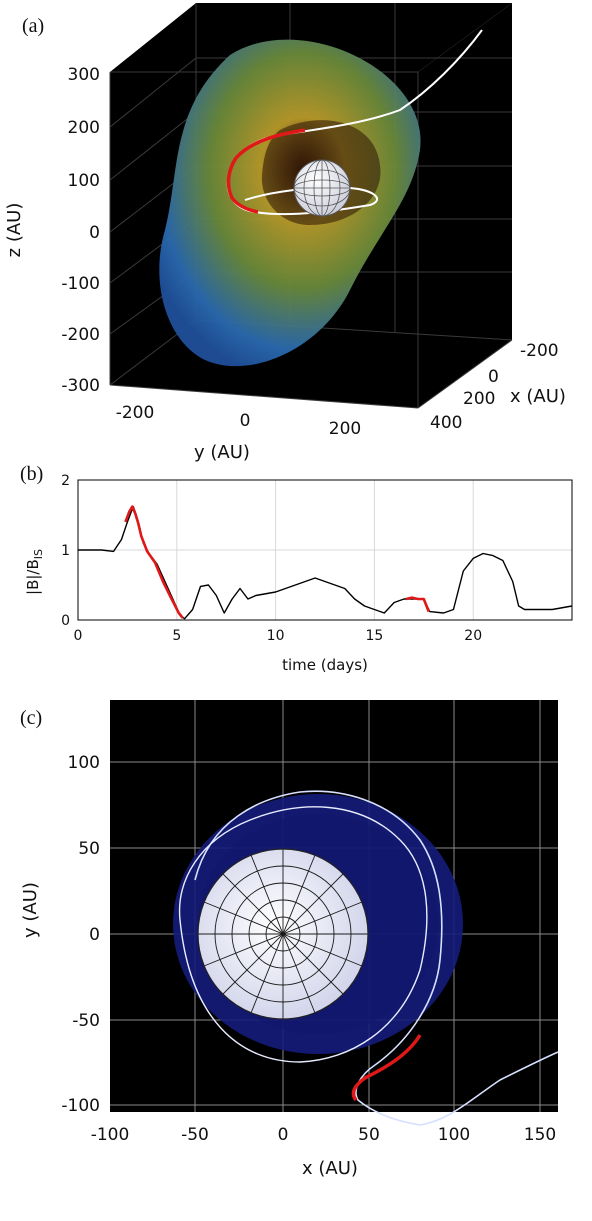  What do you see at coordinates (446, 423) in the screenshot?
I see `x-tick: 400` at bounding box center [446, 423].